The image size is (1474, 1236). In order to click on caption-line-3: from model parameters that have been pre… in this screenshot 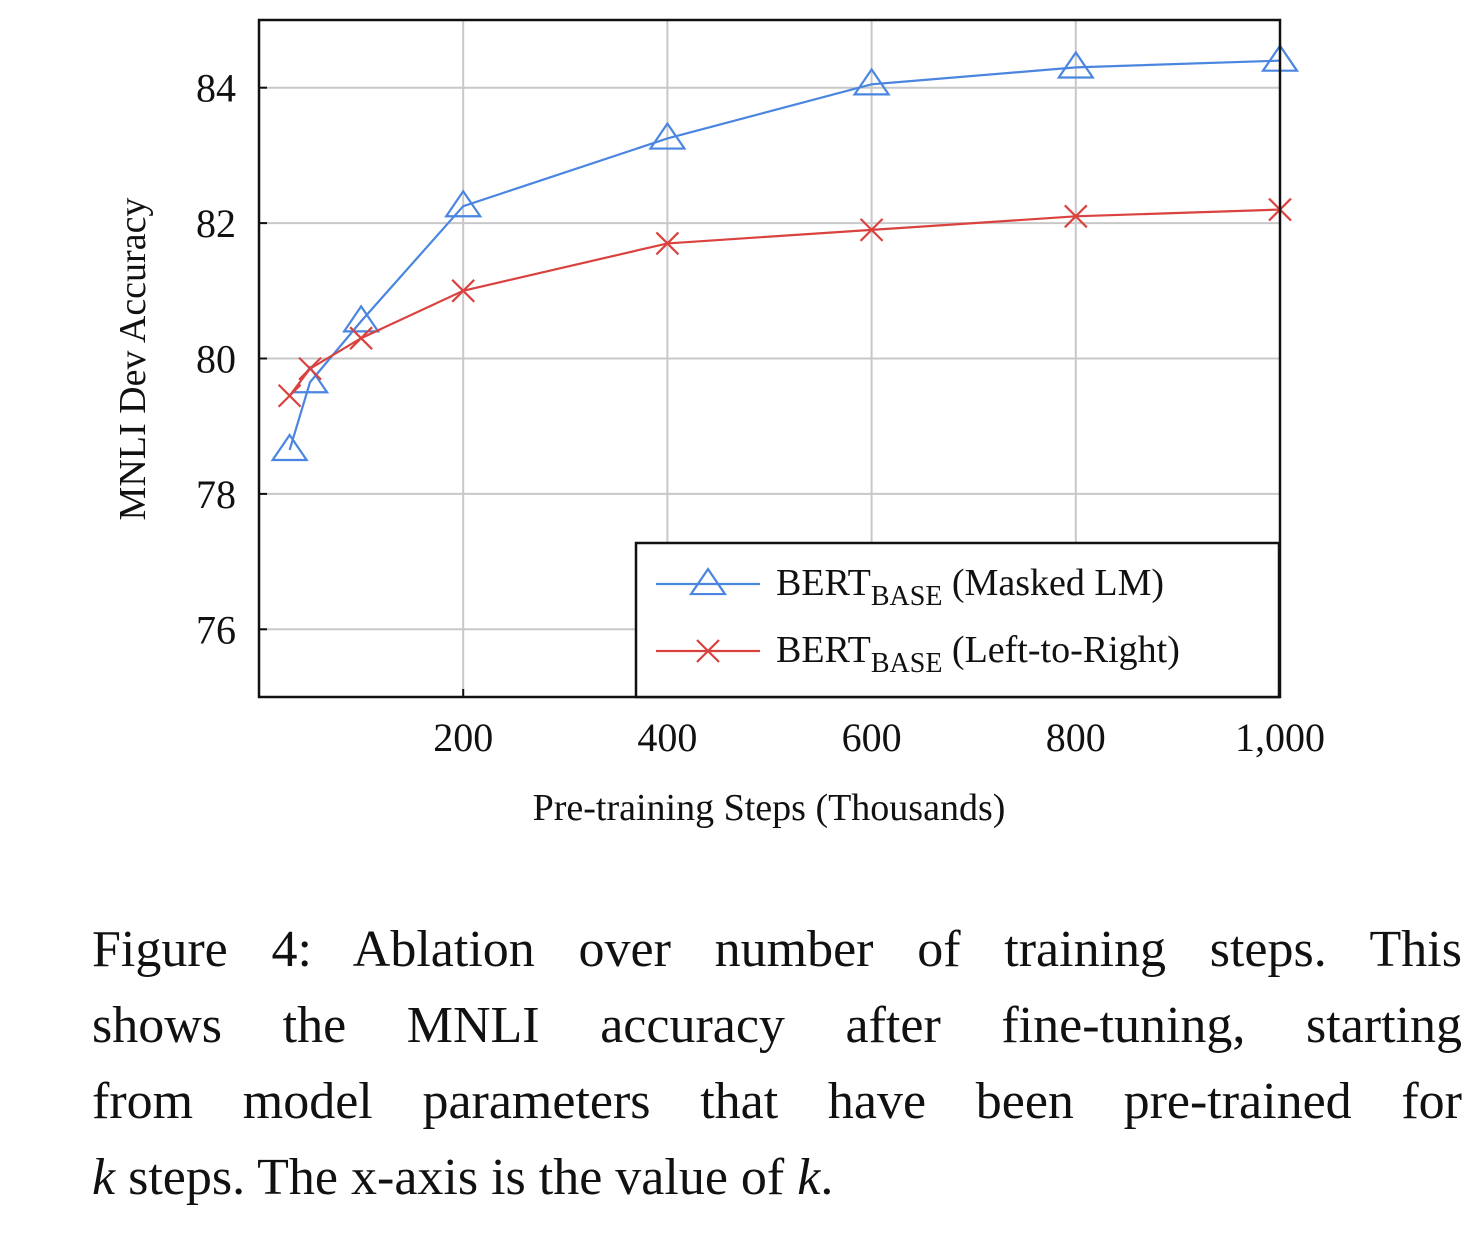, I will do `click(777, 1101)`.